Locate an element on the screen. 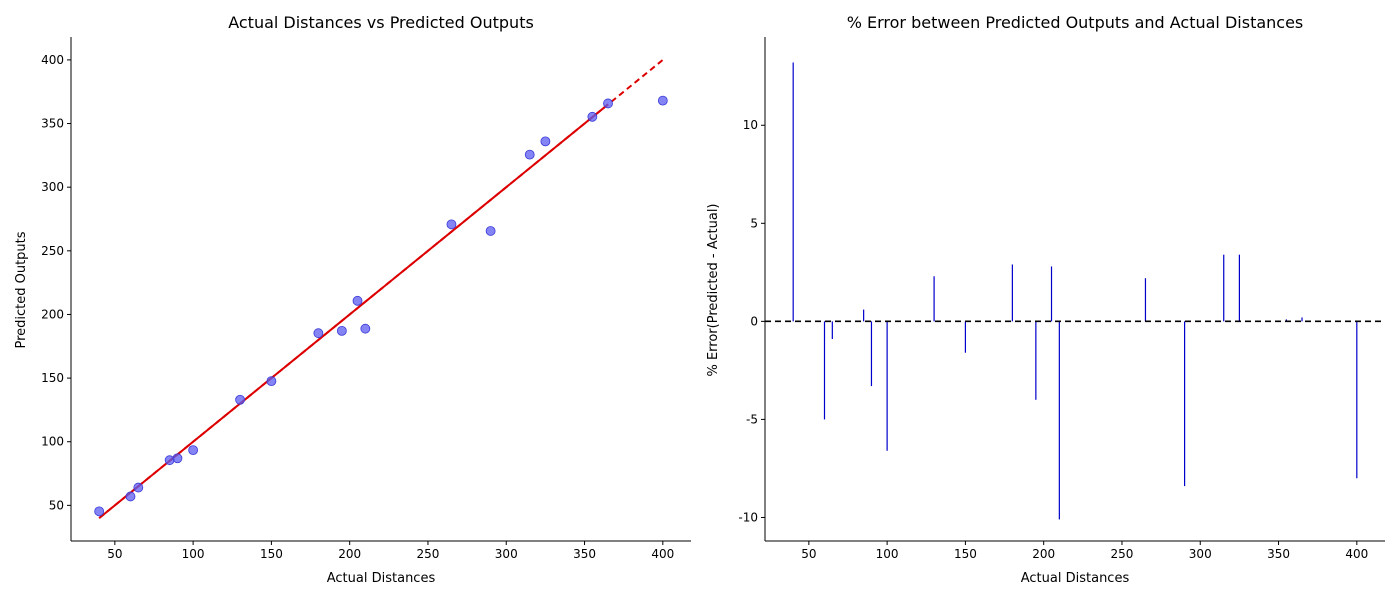  error-x-tick-label: 50 is located at coordinates (808, 554).